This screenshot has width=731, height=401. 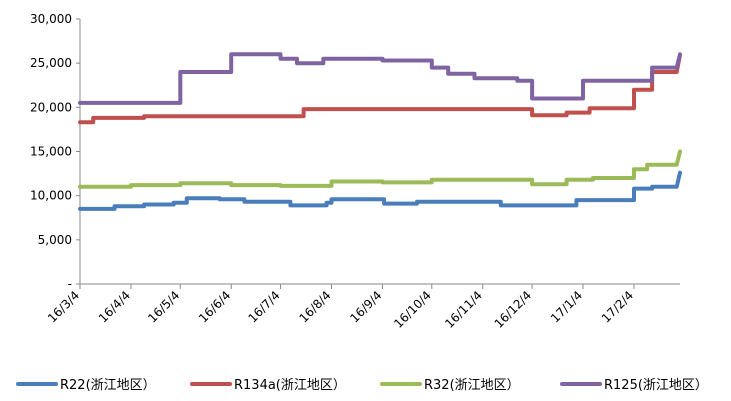 What do you see at coordinates (365, 306) in the screenshot?
I see `x-tick-label: 16/9/4` at bounding box center [365, 306].